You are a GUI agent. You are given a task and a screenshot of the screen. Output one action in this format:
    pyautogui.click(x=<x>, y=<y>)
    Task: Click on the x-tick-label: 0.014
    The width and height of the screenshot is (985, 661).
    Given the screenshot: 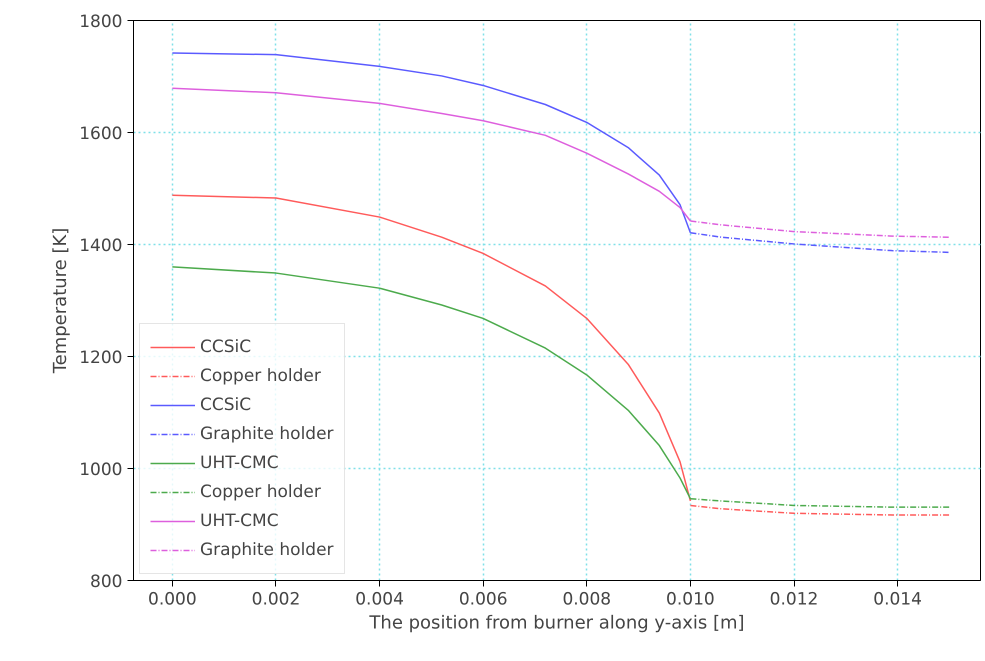 What is the action you would take?
    pyautogui.click(x=897, y=600)
    